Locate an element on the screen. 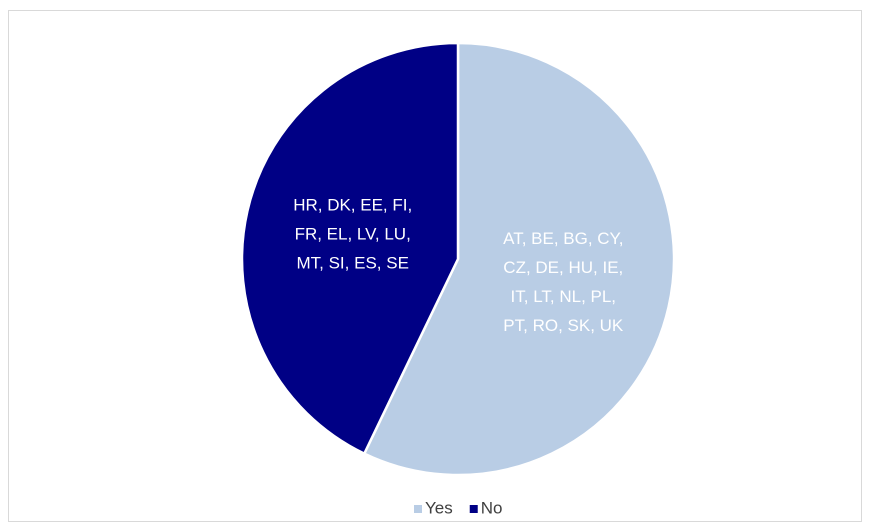 Image resolution: width=870 pixels, height=532 pixels. data-label: HR, DK, EE, FI, is located at coordinates (352, 204).